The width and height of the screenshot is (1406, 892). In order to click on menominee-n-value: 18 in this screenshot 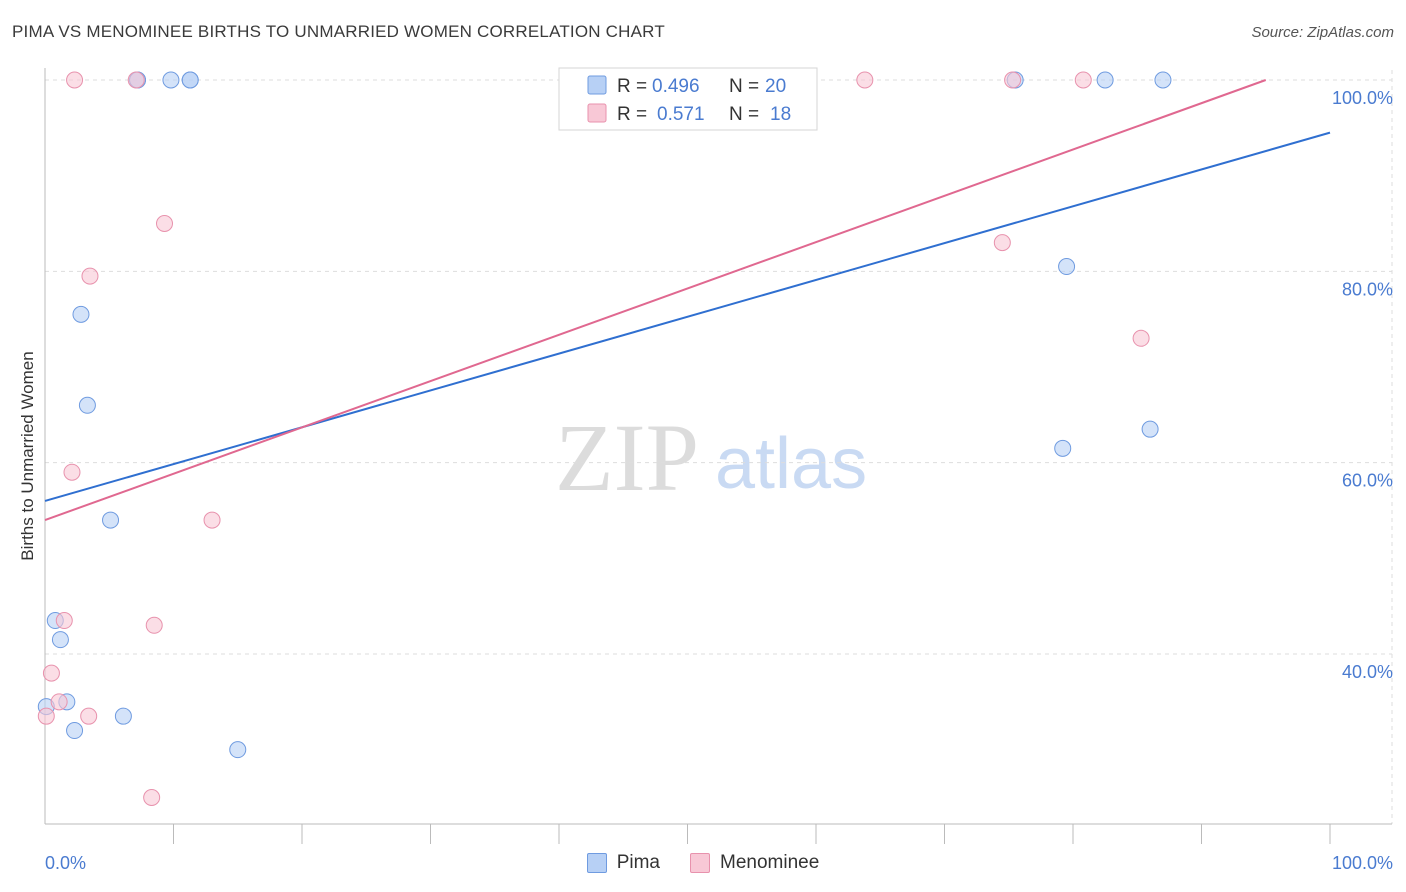, I will do `click(780, 114)`.